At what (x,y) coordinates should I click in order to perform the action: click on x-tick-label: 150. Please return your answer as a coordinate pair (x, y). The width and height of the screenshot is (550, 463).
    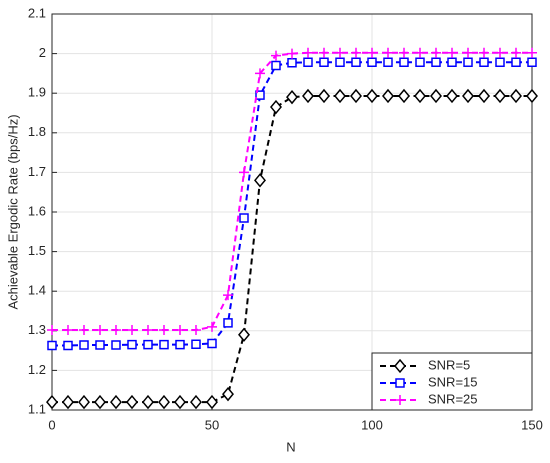
    Looking at the image, I should click on (532, 424).